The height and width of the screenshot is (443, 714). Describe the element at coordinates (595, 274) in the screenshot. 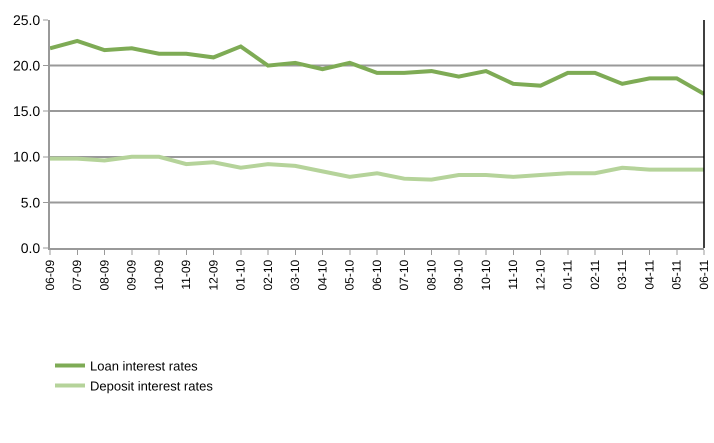

I see `x-tick-label: 02-11` at that location.